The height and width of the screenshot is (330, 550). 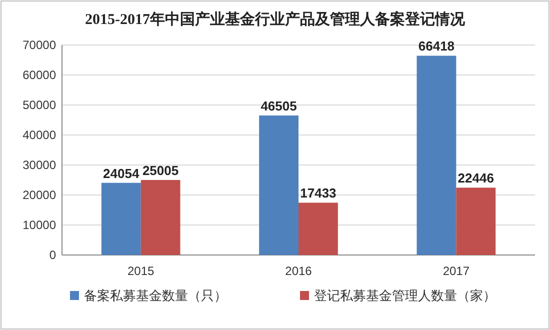 I want to click on y-tick-label: 10000, so click(x=39, y=225).